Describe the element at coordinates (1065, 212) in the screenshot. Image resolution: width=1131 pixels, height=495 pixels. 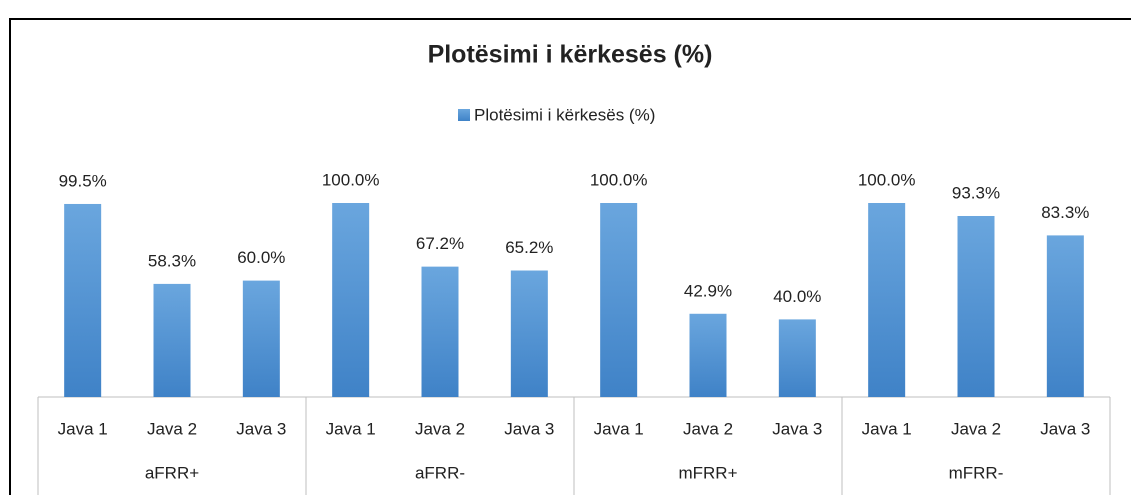
I see `data-label: 83.3%` at that location.